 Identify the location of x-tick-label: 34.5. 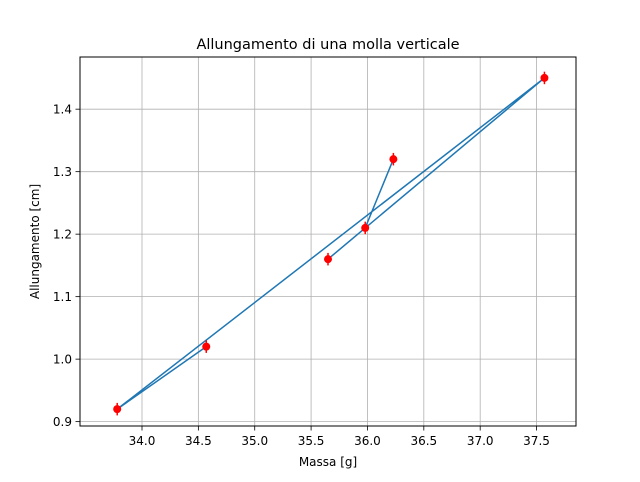
(198, 441).